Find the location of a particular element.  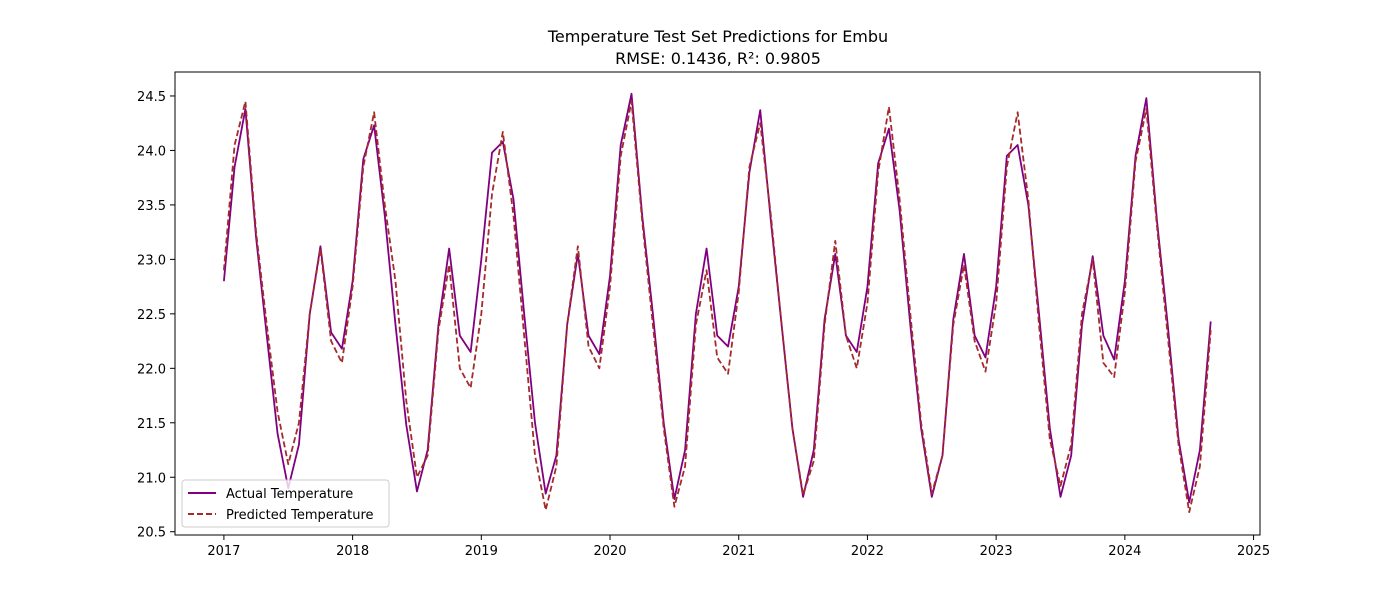

x-tick-label: 2019 is located at coordinates (481, 551).